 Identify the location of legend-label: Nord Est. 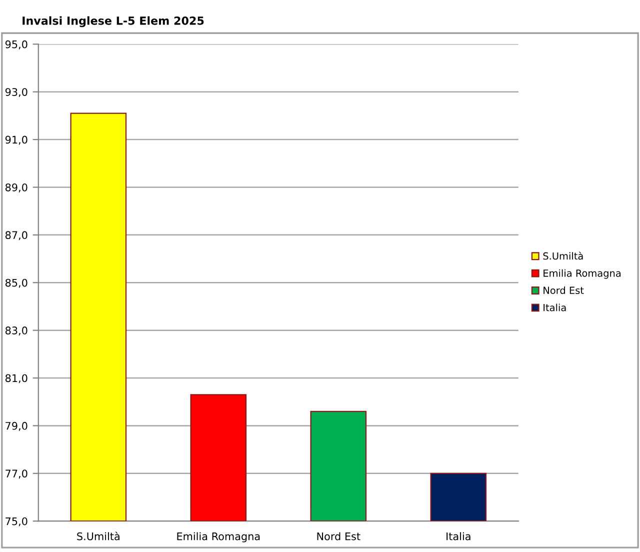
(564, 290).